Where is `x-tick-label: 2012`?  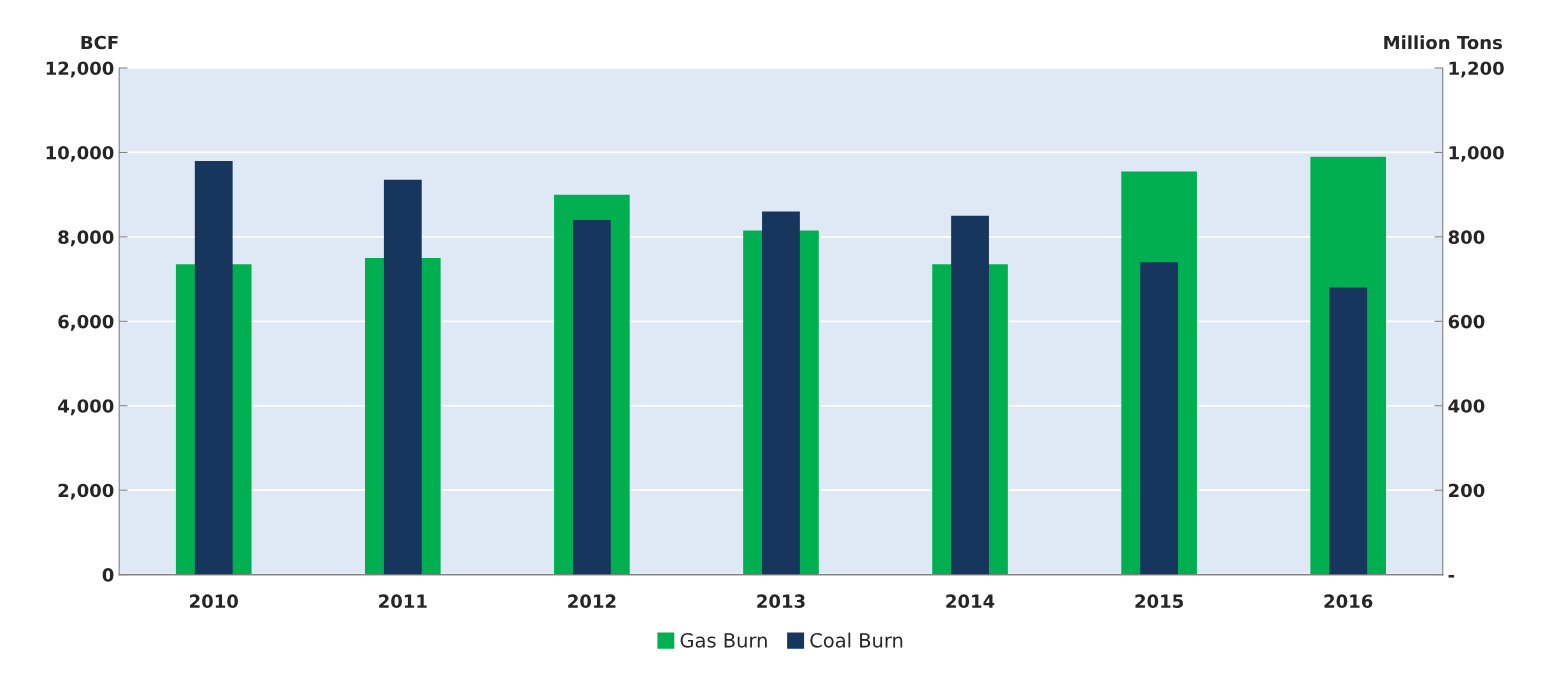
x-tick-label: 2012 is located at coordinates (592, 601).